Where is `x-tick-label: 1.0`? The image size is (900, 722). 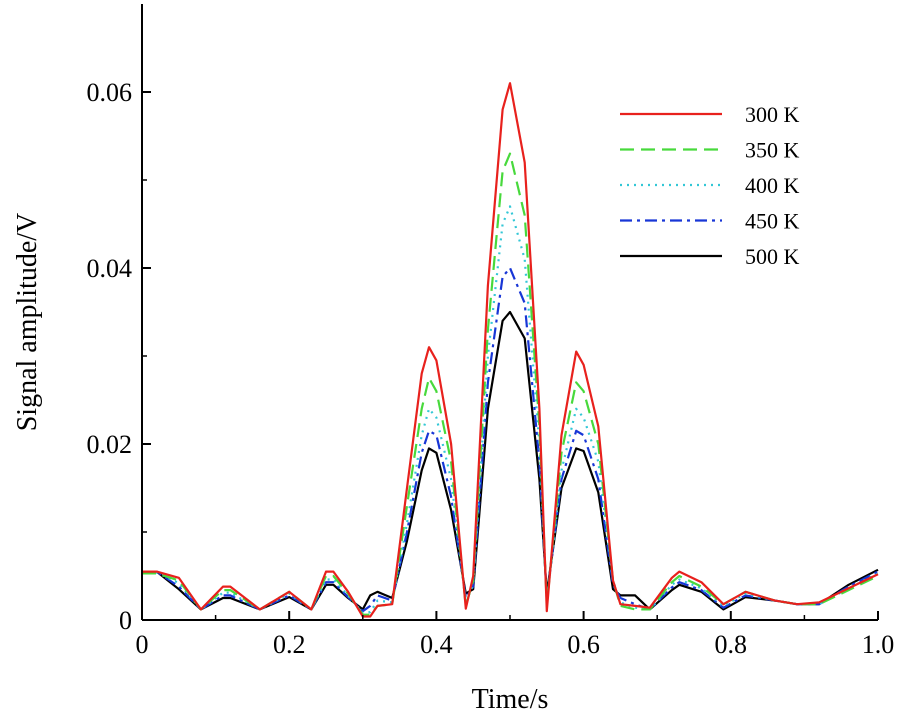
x-tick-label: 1.0 is located at coordinates (878, 644).